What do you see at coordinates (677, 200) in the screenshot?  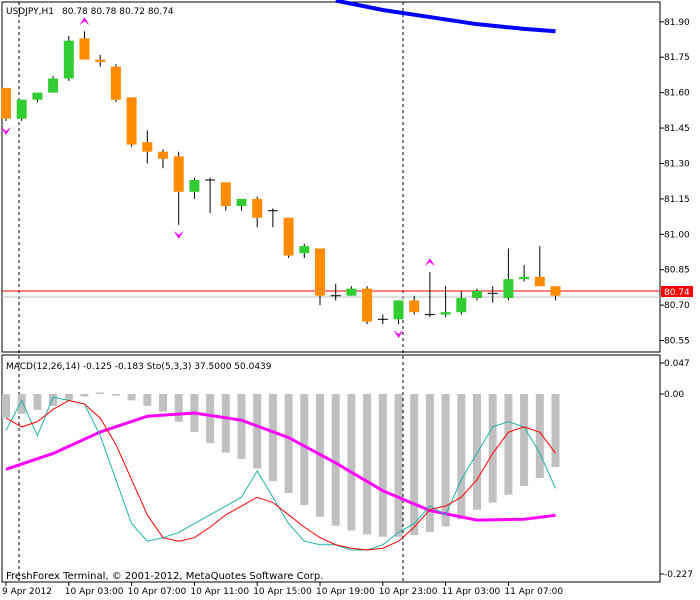 I see `y-tick-label: 81.15` at bounding box center [677, 200].